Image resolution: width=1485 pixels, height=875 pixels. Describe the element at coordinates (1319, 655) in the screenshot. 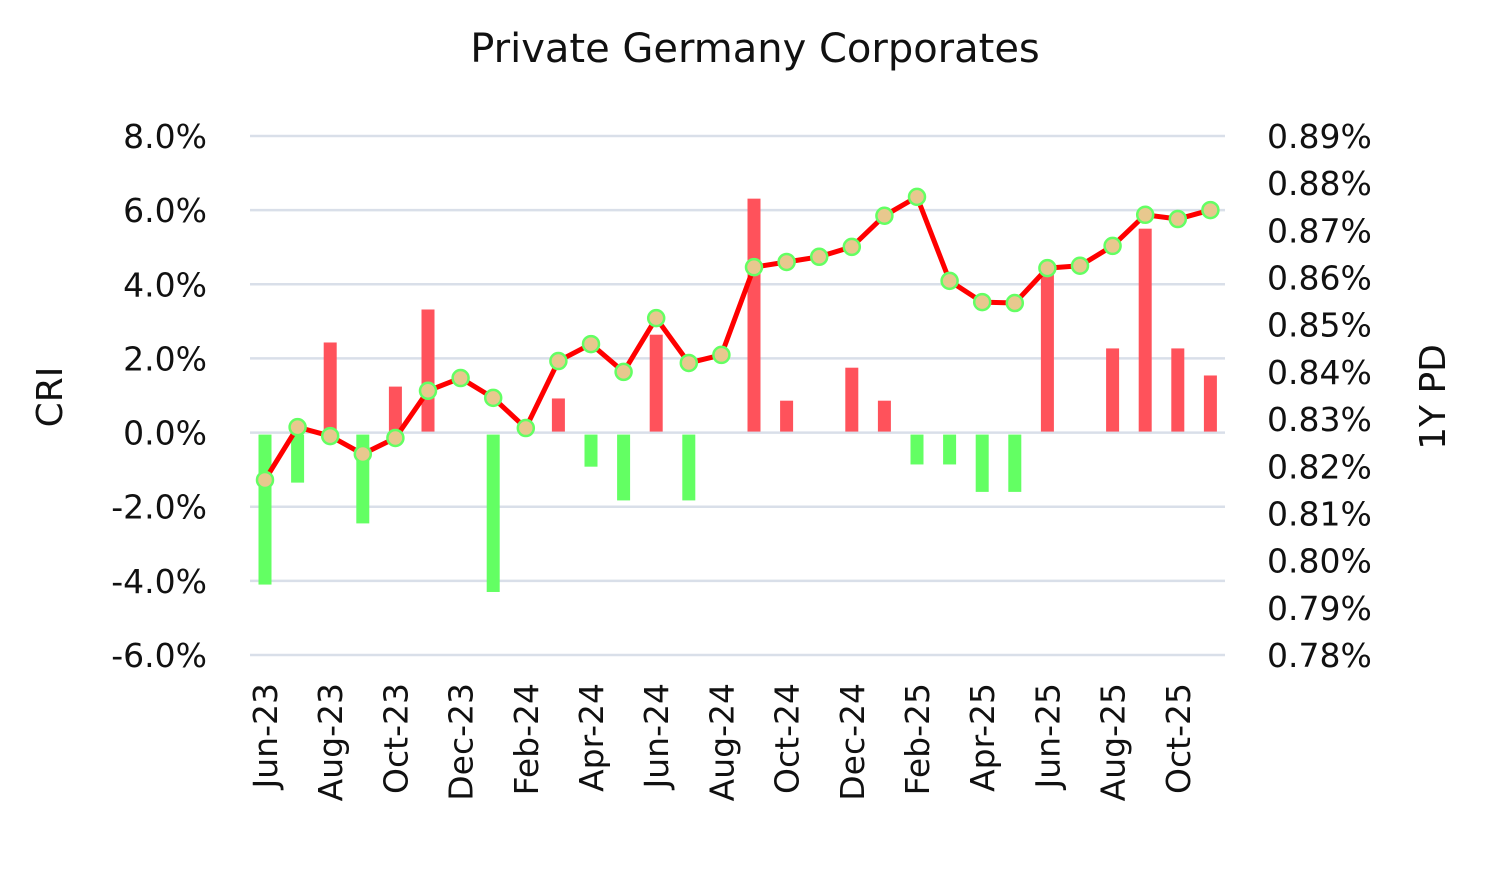

I see `y-right-tick-label: 0.78%` at that location.